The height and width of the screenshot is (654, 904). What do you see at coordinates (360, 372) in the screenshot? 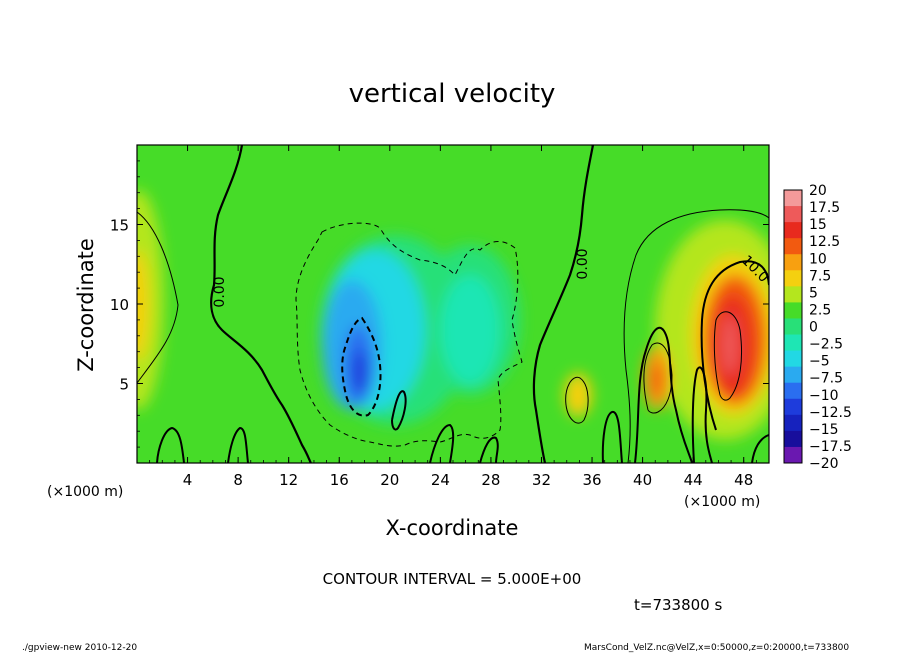
I see `downdraft-max` at bounding box center [360, 372].